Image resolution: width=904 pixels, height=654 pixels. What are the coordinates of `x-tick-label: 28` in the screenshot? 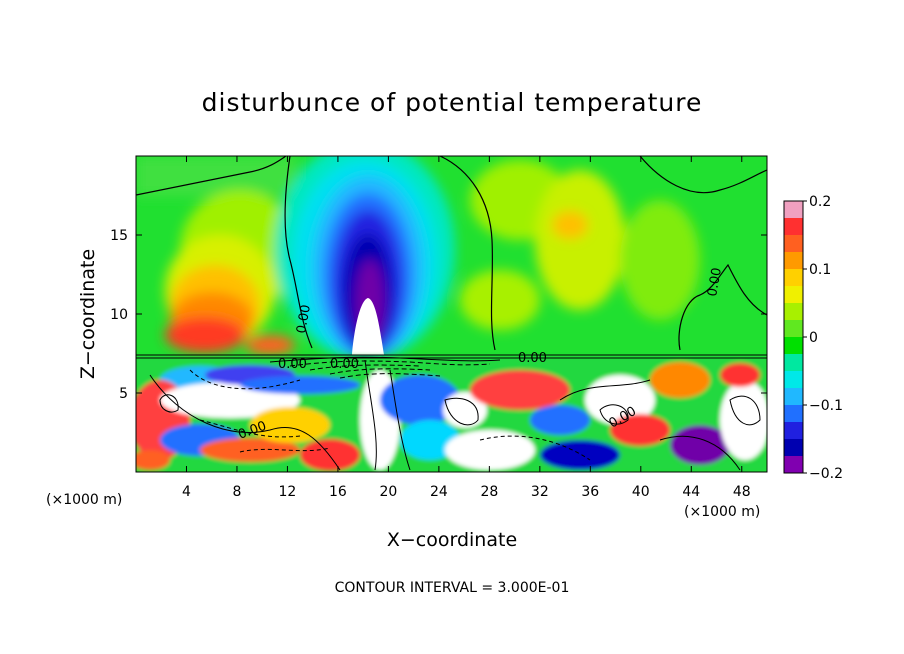 It's located at (489, 492).